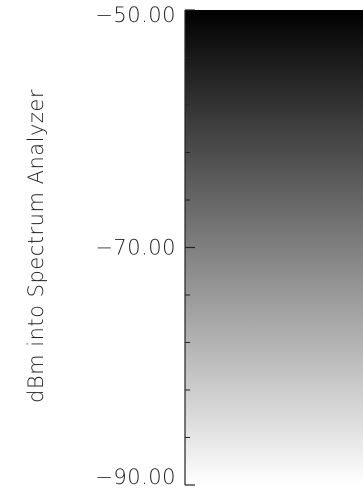  I want to click on colorbar-tick-label: −50.00, so click(135, 15).